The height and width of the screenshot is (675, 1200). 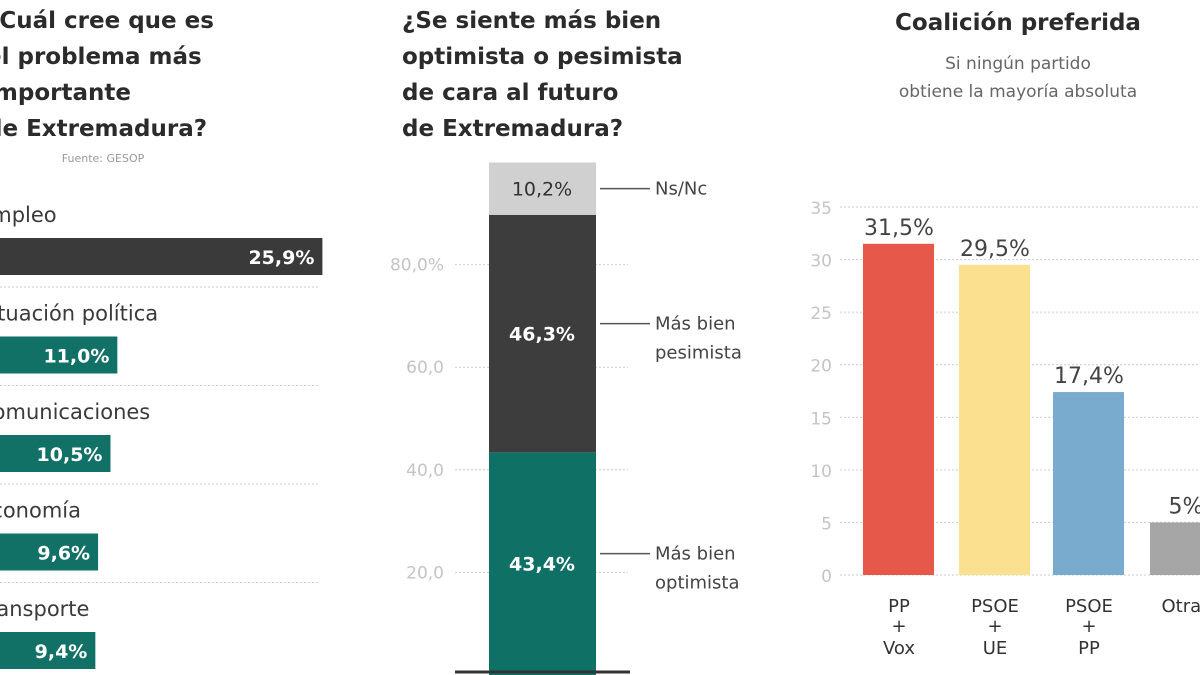 What do you see at coordinates (79, 314) in the screenshot?
I see `chart1-category-label: Situación política` at bounding box center [79, 314].